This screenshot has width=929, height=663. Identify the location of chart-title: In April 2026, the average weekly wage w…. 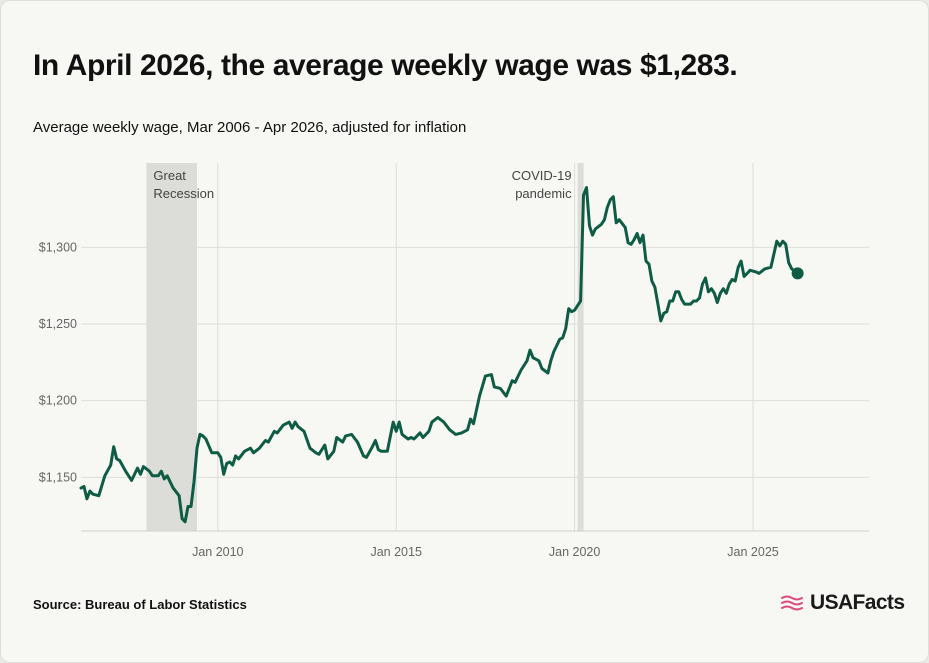
(385, 65).